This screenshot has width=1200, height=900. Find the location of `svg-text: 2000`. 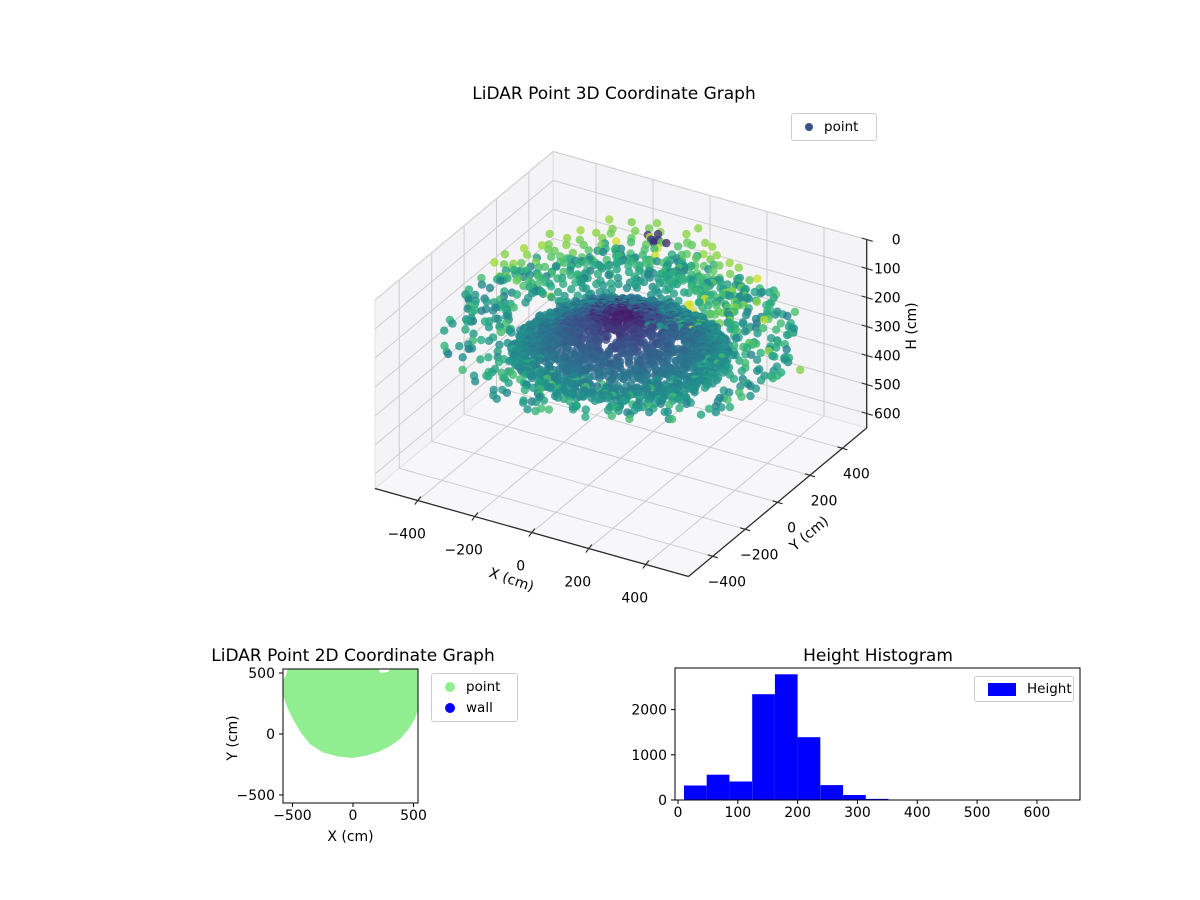

svg-text: 2000 is located at coordinates (649, 711).